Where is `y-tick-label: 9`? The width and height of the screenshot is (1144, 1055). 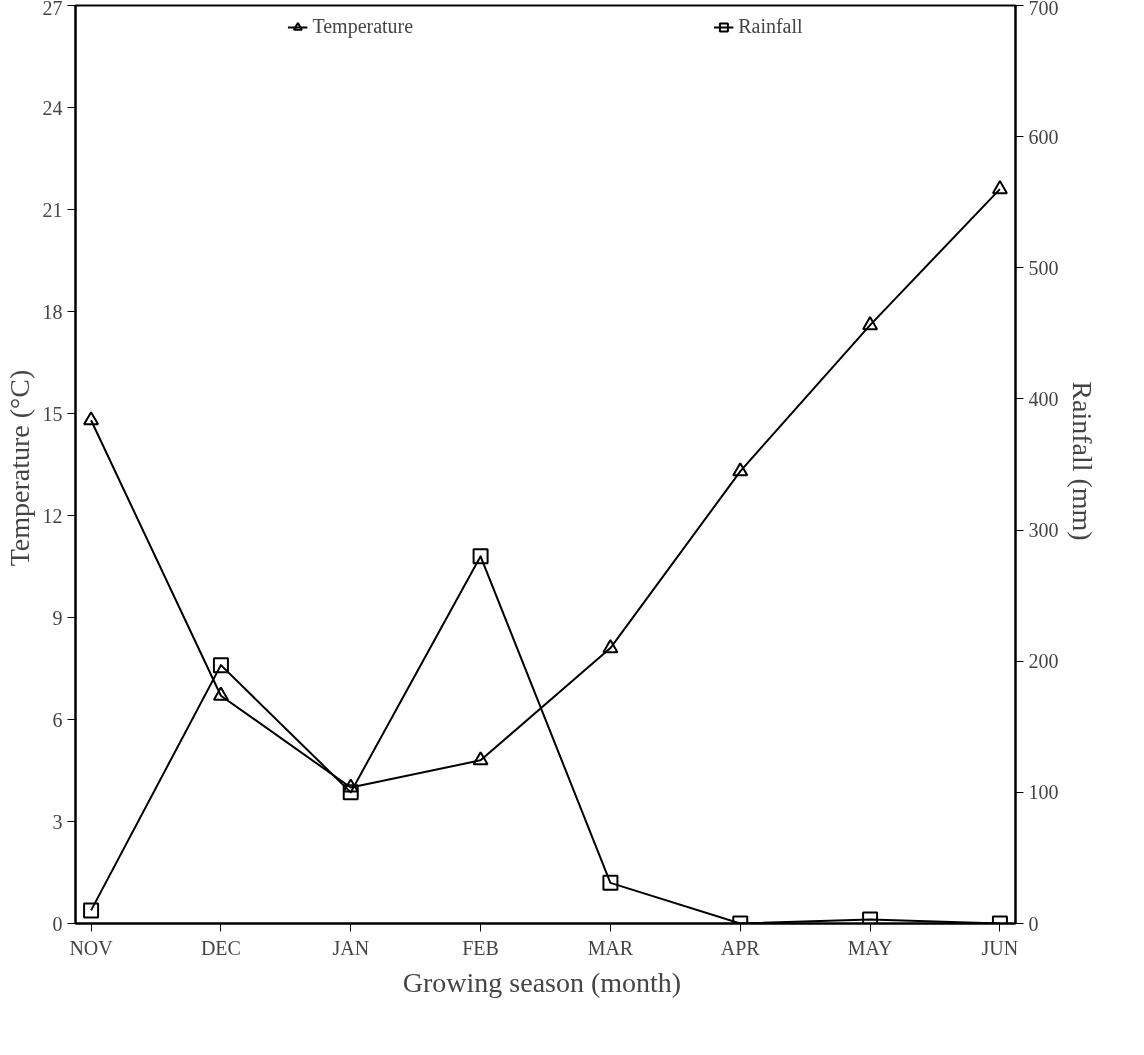 y-tick-label: 9 is located at coordinates (57, 617).